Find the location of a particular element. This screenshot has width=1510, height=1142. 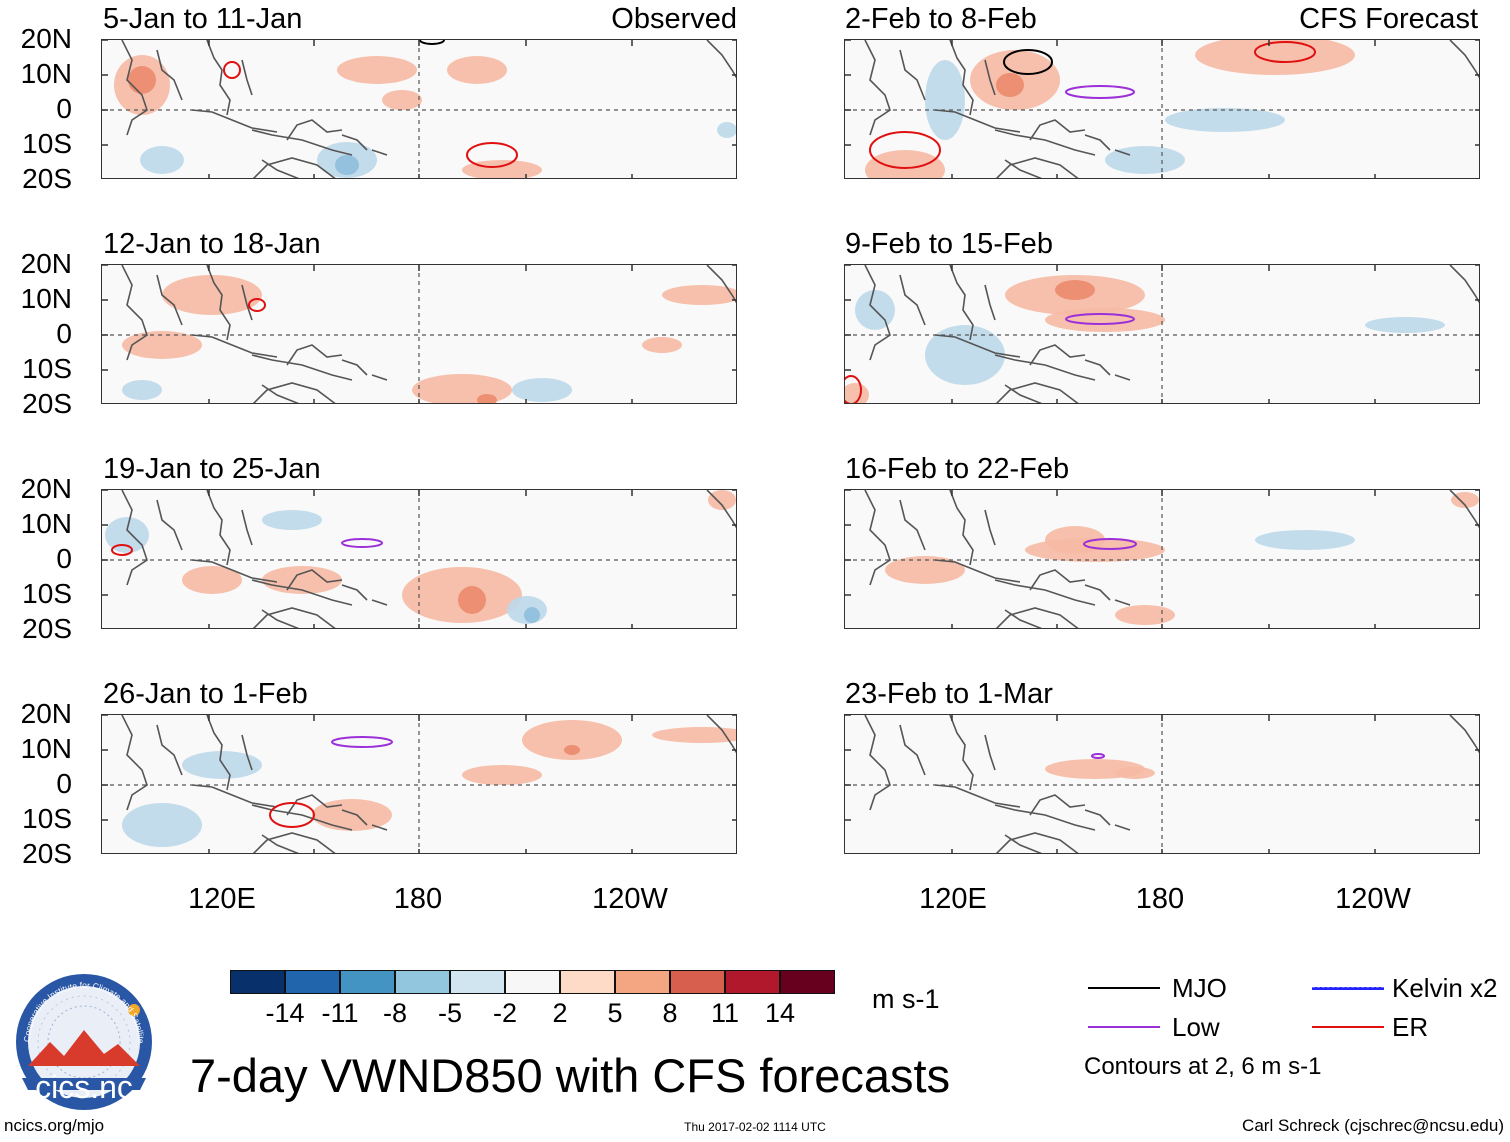

colorbar-label: -11 is located at coordinates (340, 1013).